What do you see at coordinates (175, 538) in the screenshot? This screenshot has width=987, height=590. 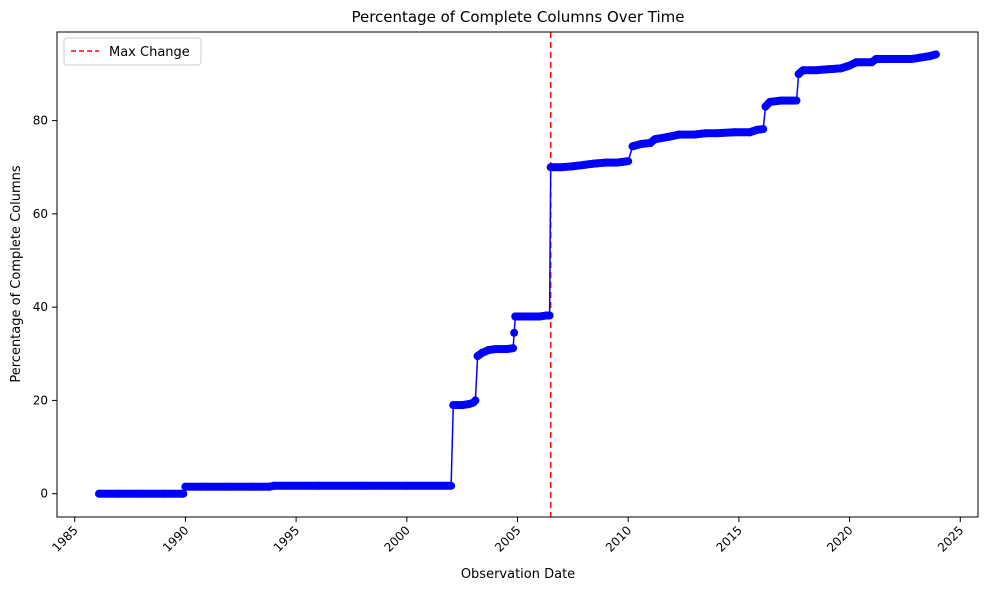 I see `x-tick-label: 1990` at bounding box center [175, 538].